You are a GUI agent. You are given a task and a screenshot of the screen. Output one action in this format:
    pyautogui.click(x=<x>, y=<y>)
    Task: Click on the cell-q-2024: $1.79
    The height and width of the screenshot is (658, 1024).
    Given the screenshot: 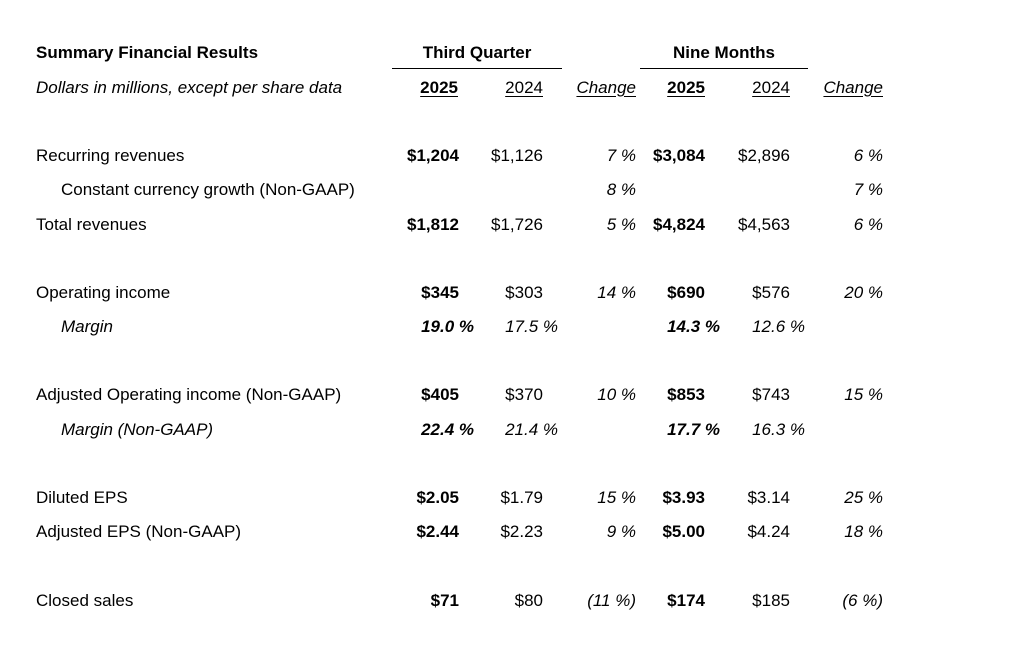 What is the action you would take?
    pyautogui.click(x=521, y=497)
    